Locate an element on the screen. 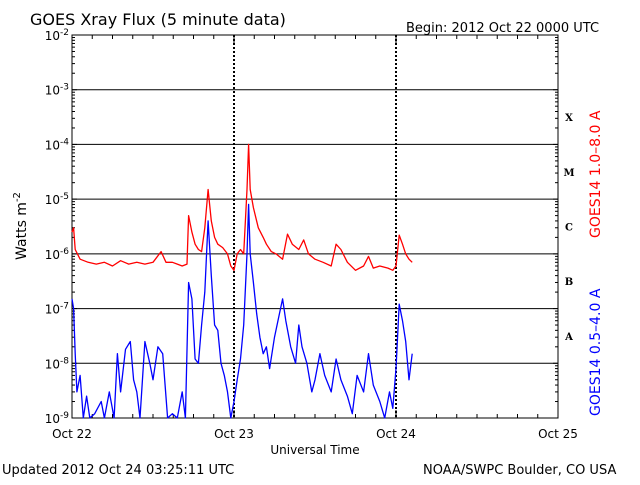 Image resolution: width=640 pixels, height=485 pixels. x-axis-label: Universal Time is located at coordinates (314, 450).